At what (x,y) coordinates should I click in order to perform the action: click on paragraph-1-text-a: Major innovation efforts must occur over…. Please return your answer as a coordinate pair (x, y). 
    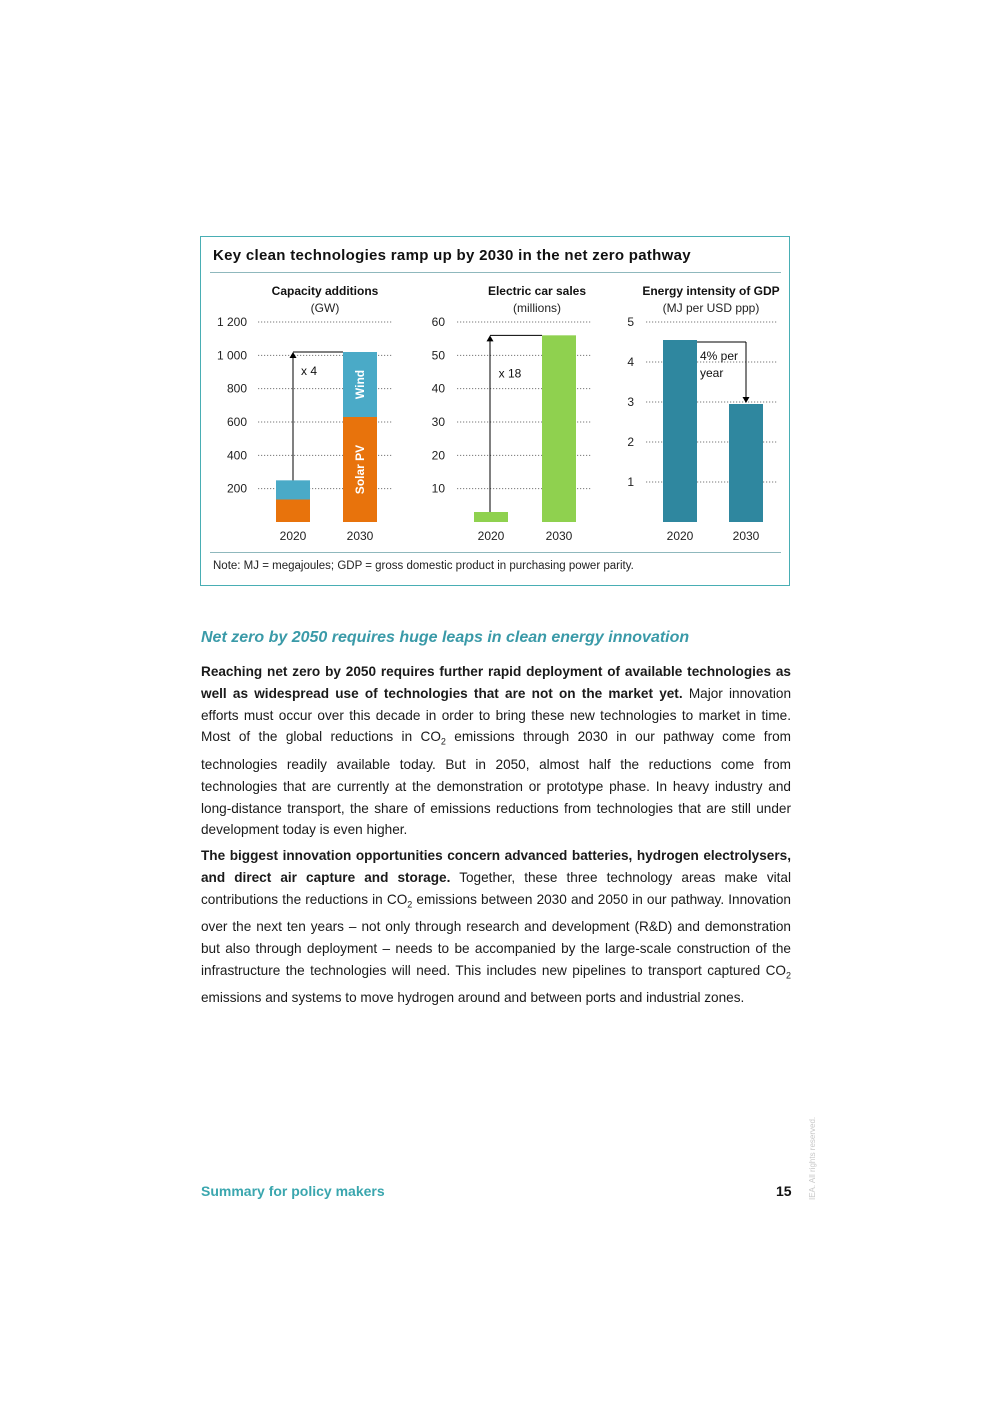
    Looking at the image, I should click on (496, 715).